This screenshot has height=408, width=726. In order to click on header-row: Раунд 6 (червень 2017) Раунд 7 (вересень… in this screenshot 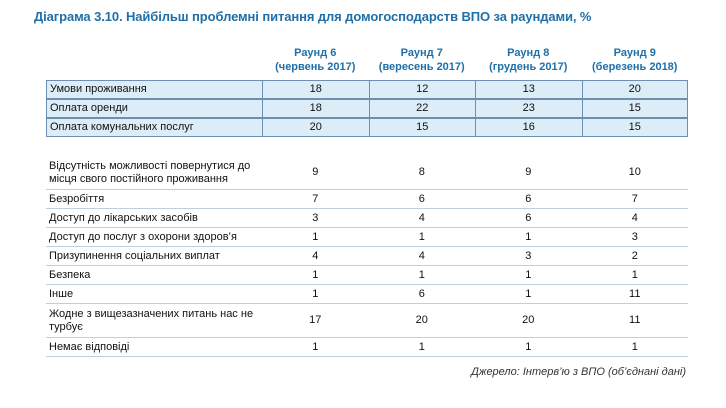, I will do `click(367, 61)`.